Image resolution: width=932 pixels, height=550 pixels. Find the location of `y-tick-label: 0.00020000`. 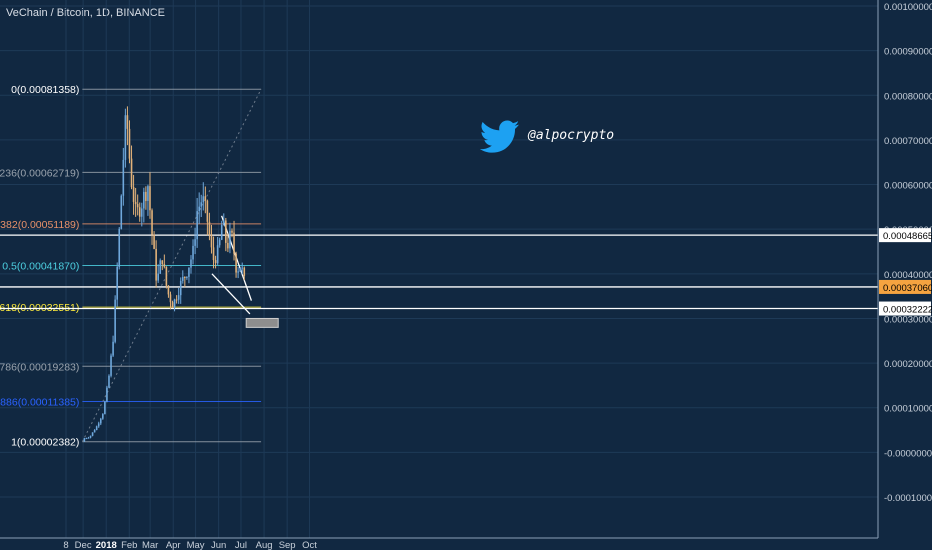

y-tick-label: 0.00020000 is located at coordinates (908, 364).